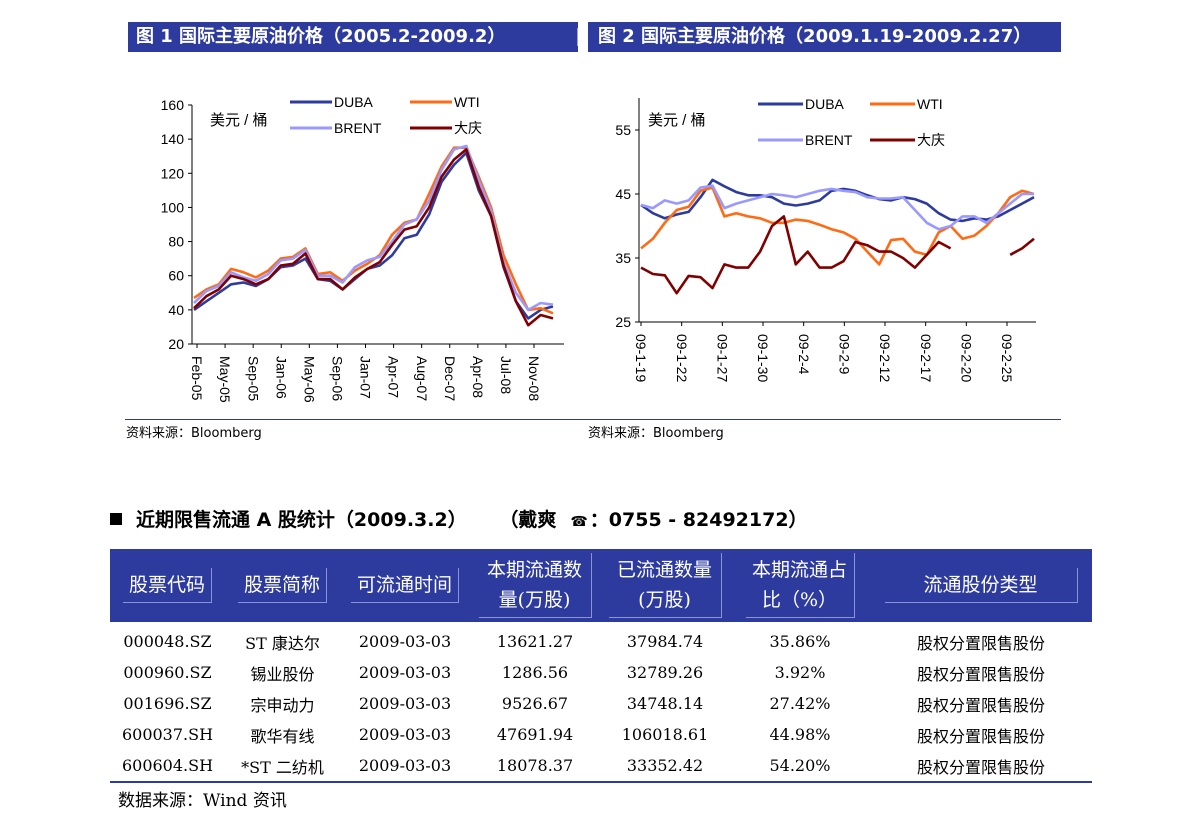 This screenshot has width=1191, height=825. What do you see at coordinates (804, 354) in the screenshot?
I see `x-tick-label: 09-2-4` at bounding box center [804, 354].